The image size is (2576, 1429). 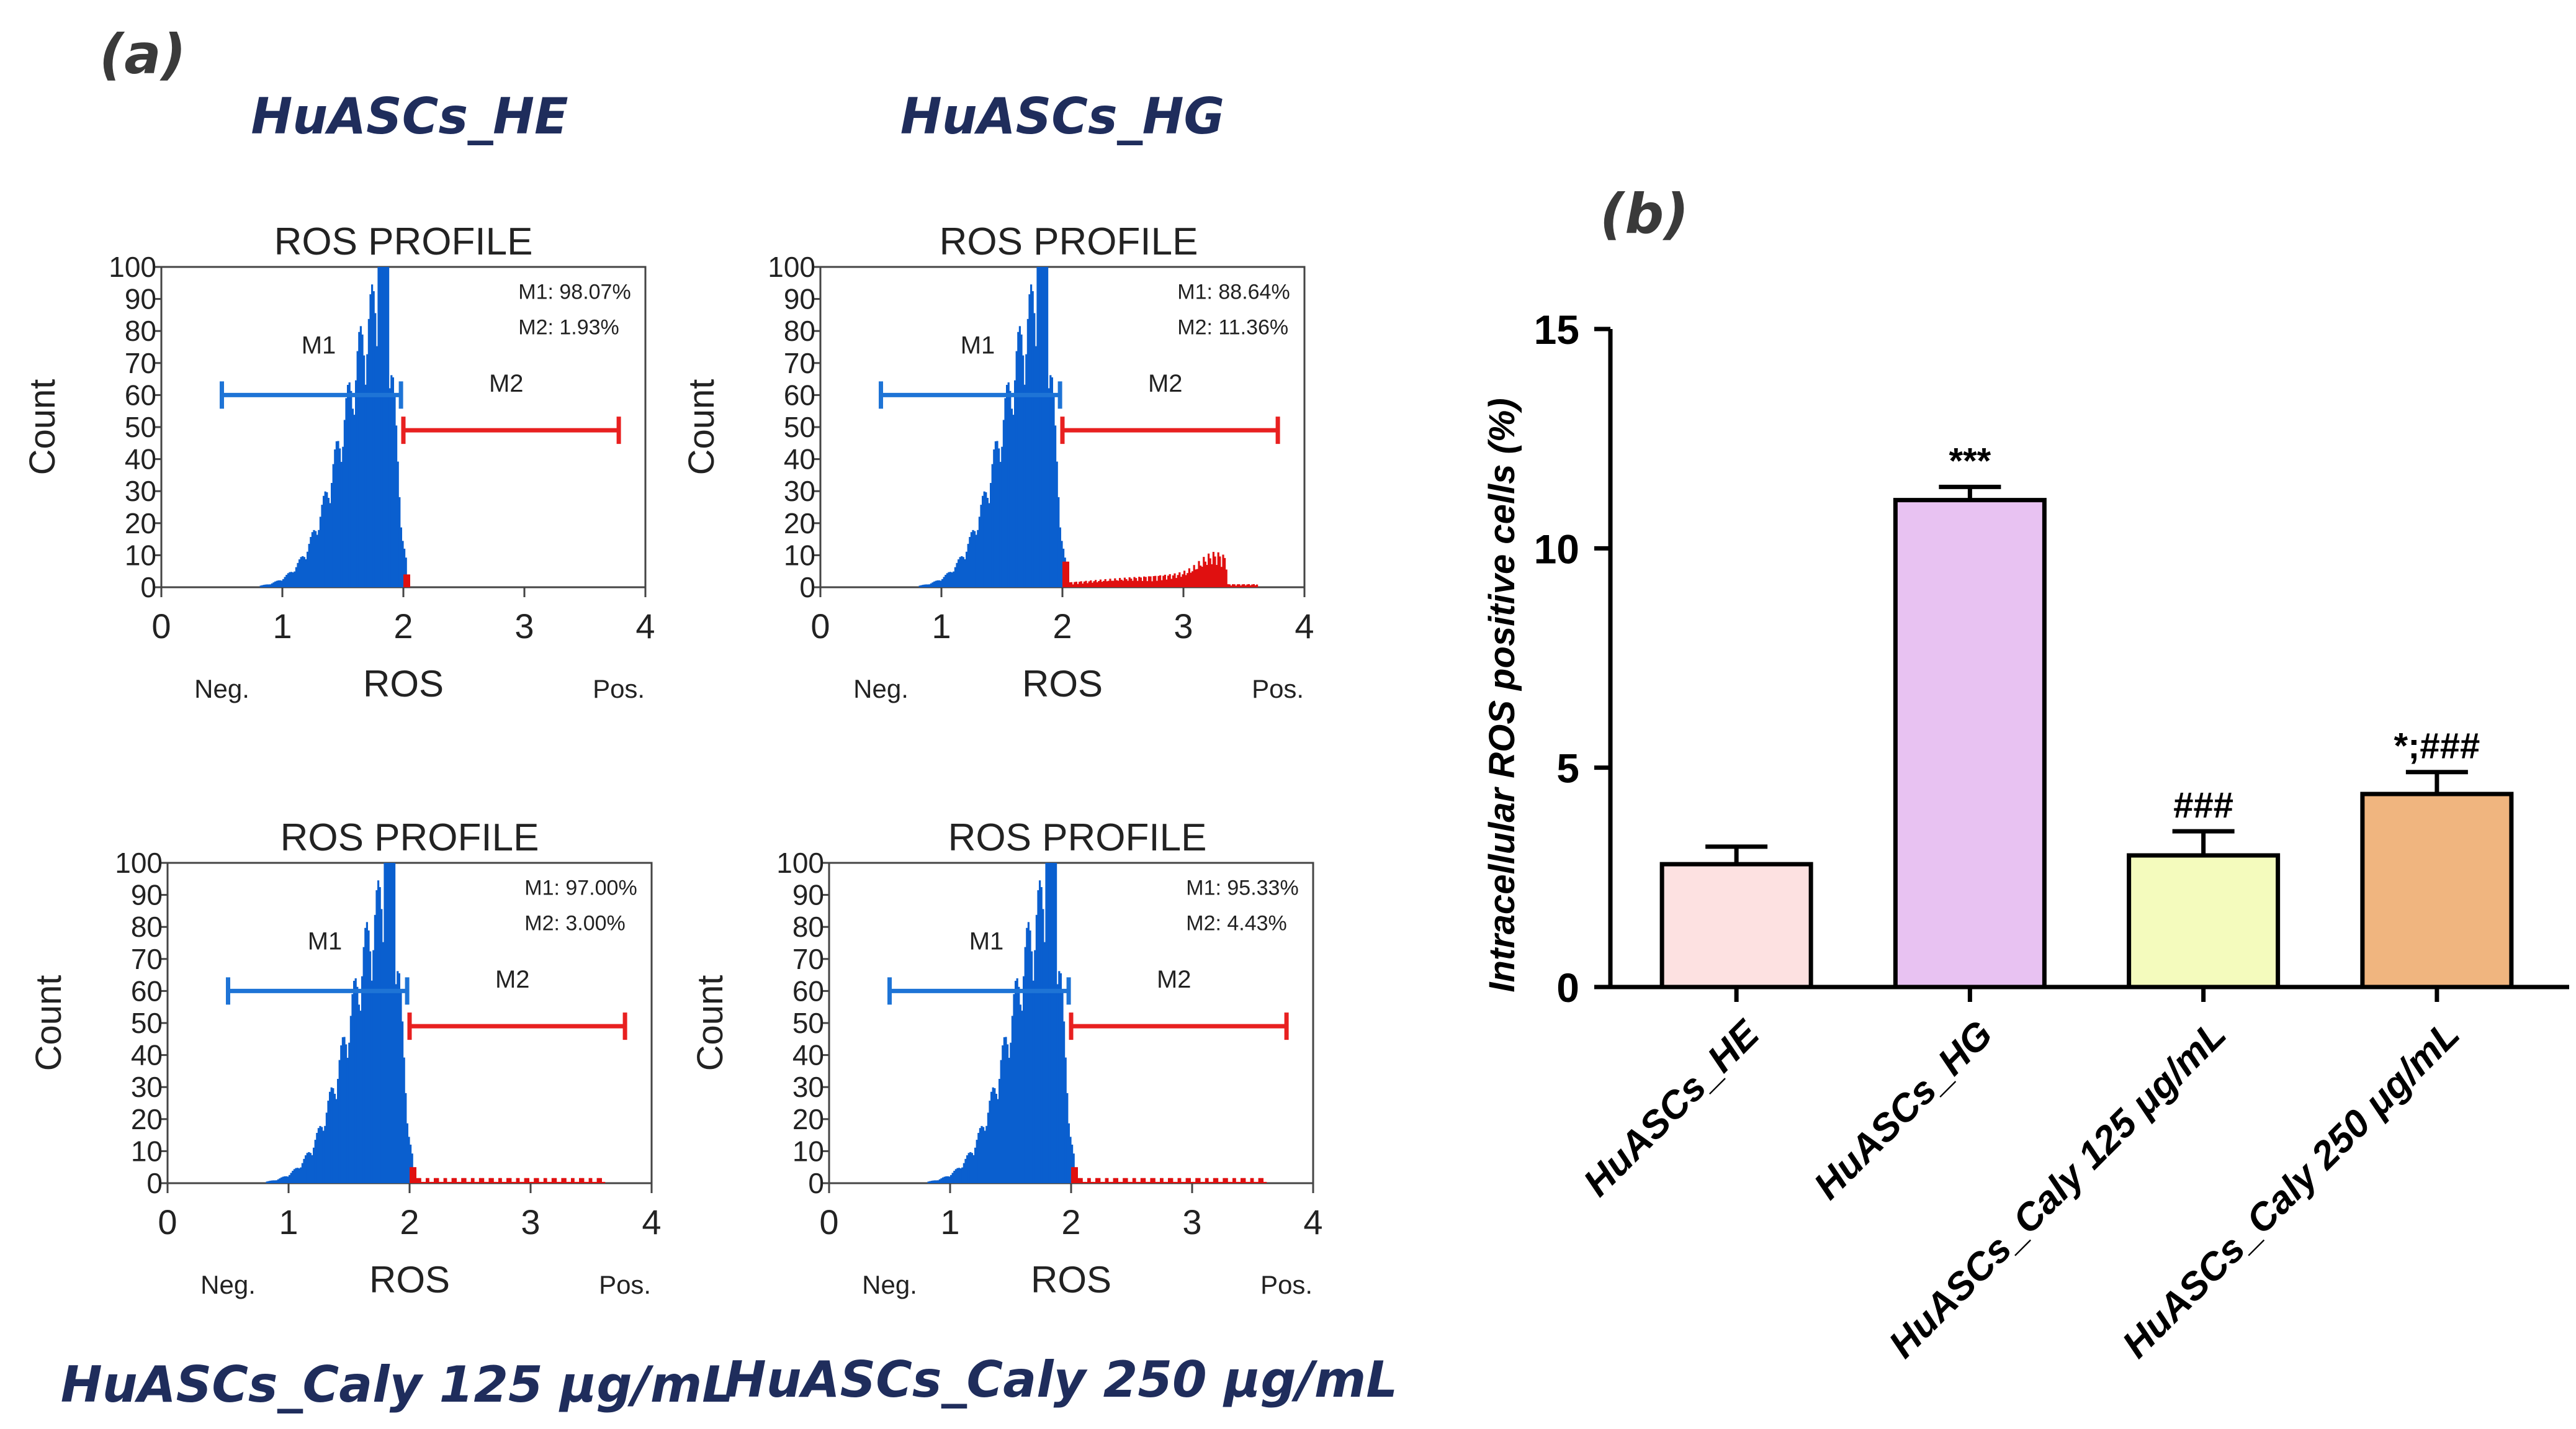 I want to click on x-axis-label: ROS, so click(x=403, y=684).